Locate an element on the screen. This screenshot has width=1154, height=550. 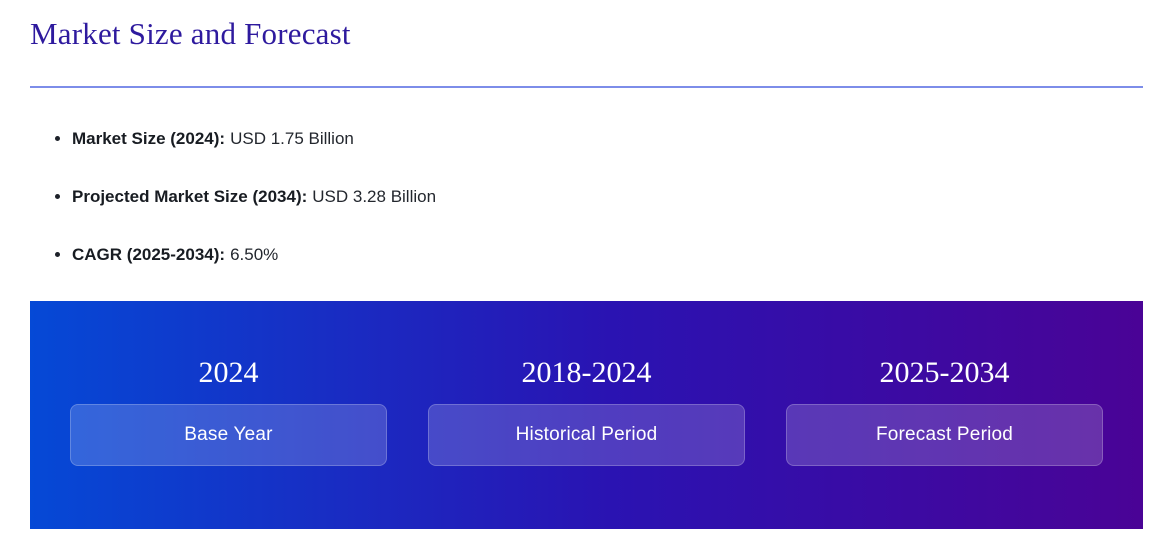
timeline-period-badge: Forecast Period is located at coordinates (944, 435).